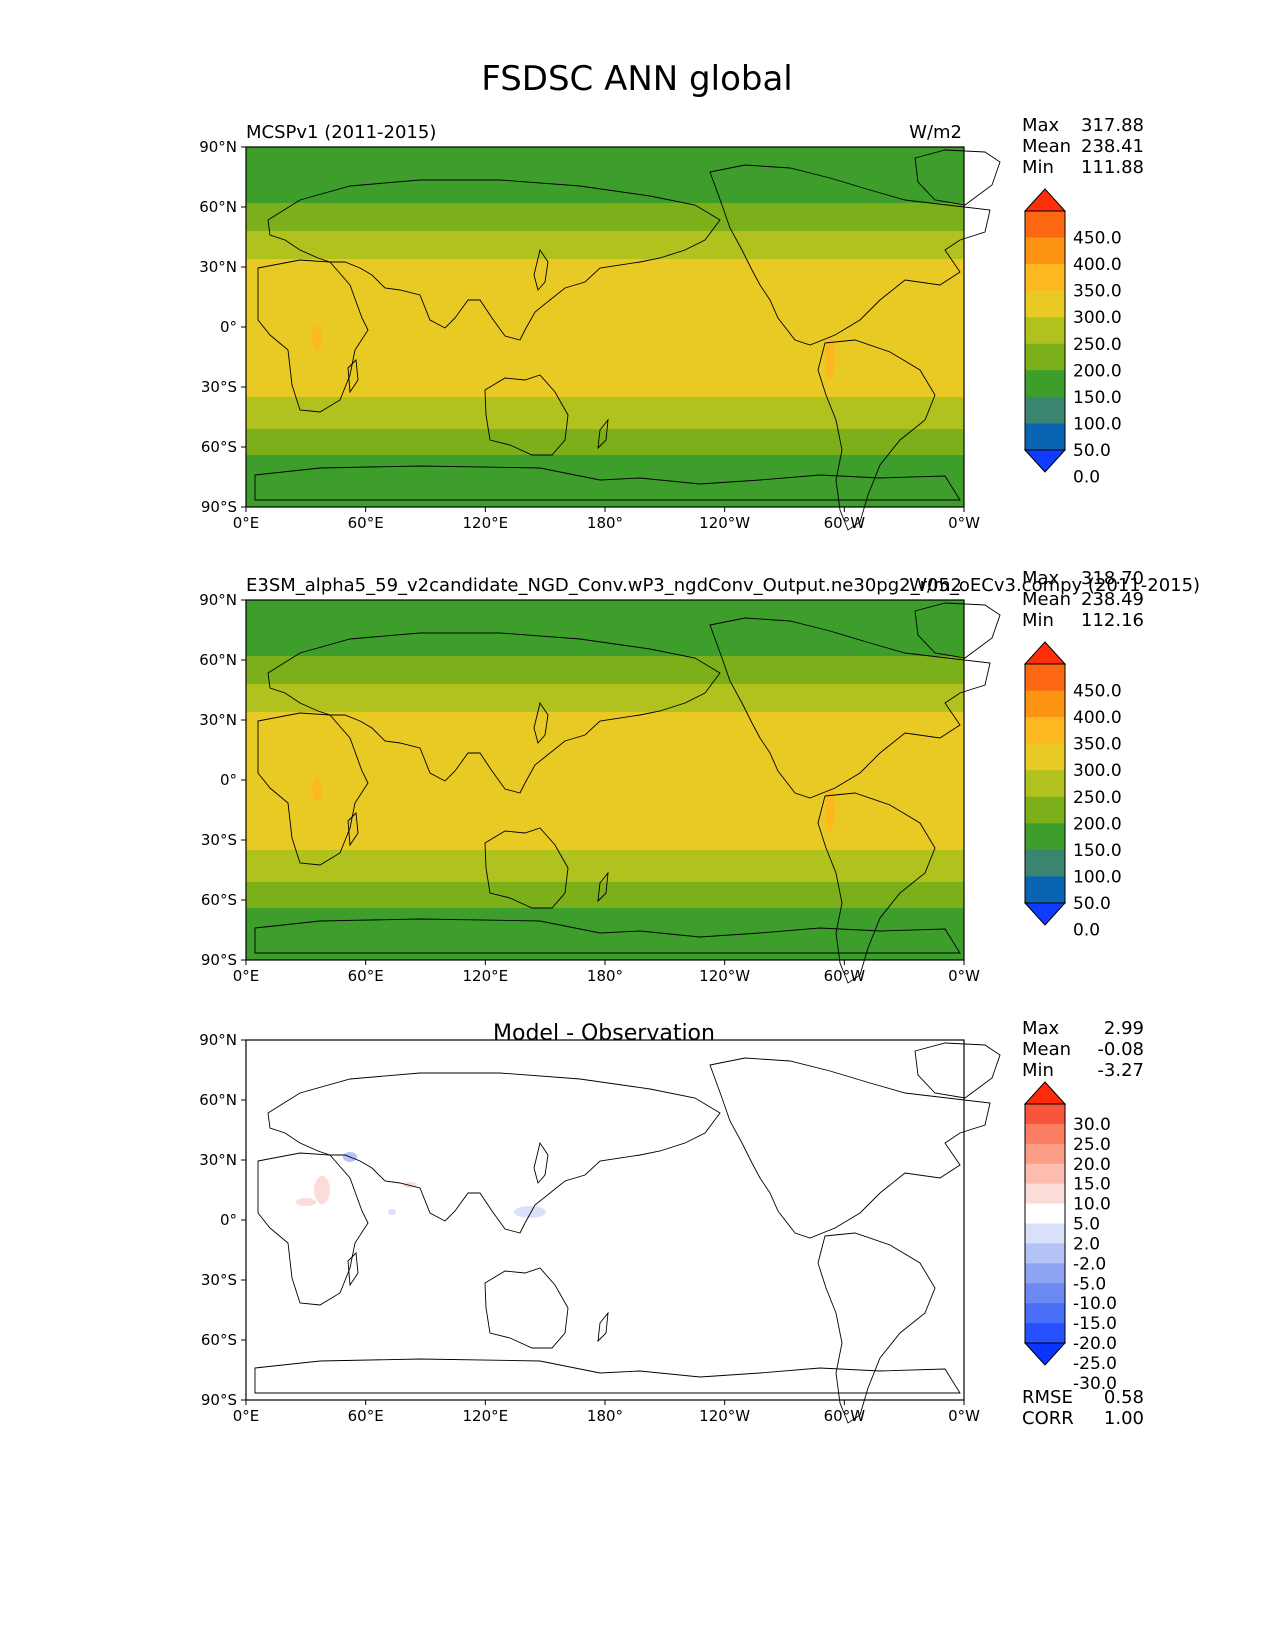  What do you see at coordinates (1038, 1070) in the screenshot?
I see `stat-min-label: Min` at bounding box center [1038, 1070].